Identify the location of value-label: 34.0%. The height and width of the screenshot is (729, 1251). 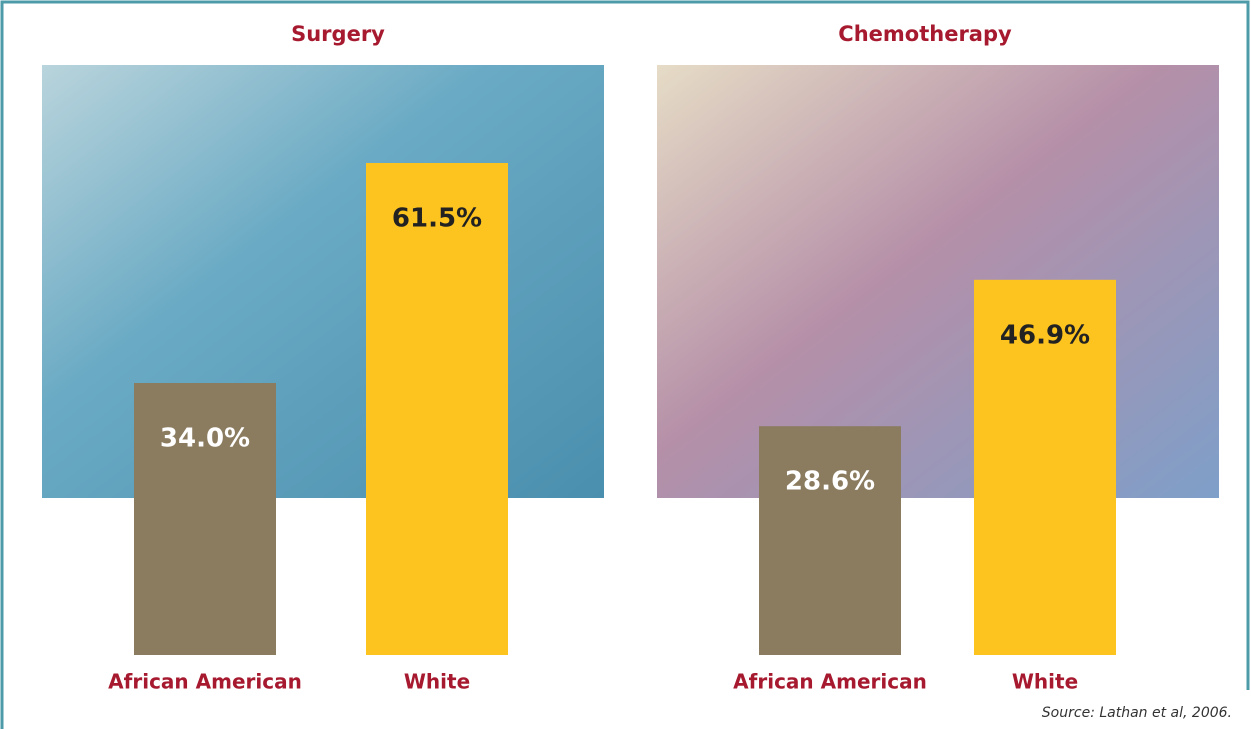
(205, 439).